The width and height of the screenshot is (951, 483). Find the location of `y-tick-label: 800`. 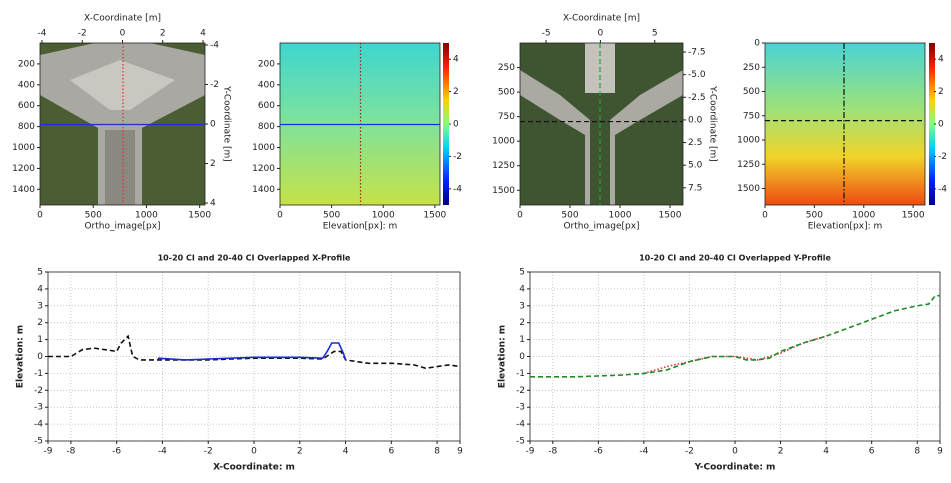

y-tick-label: 800 is located at coordinates (266, 127).